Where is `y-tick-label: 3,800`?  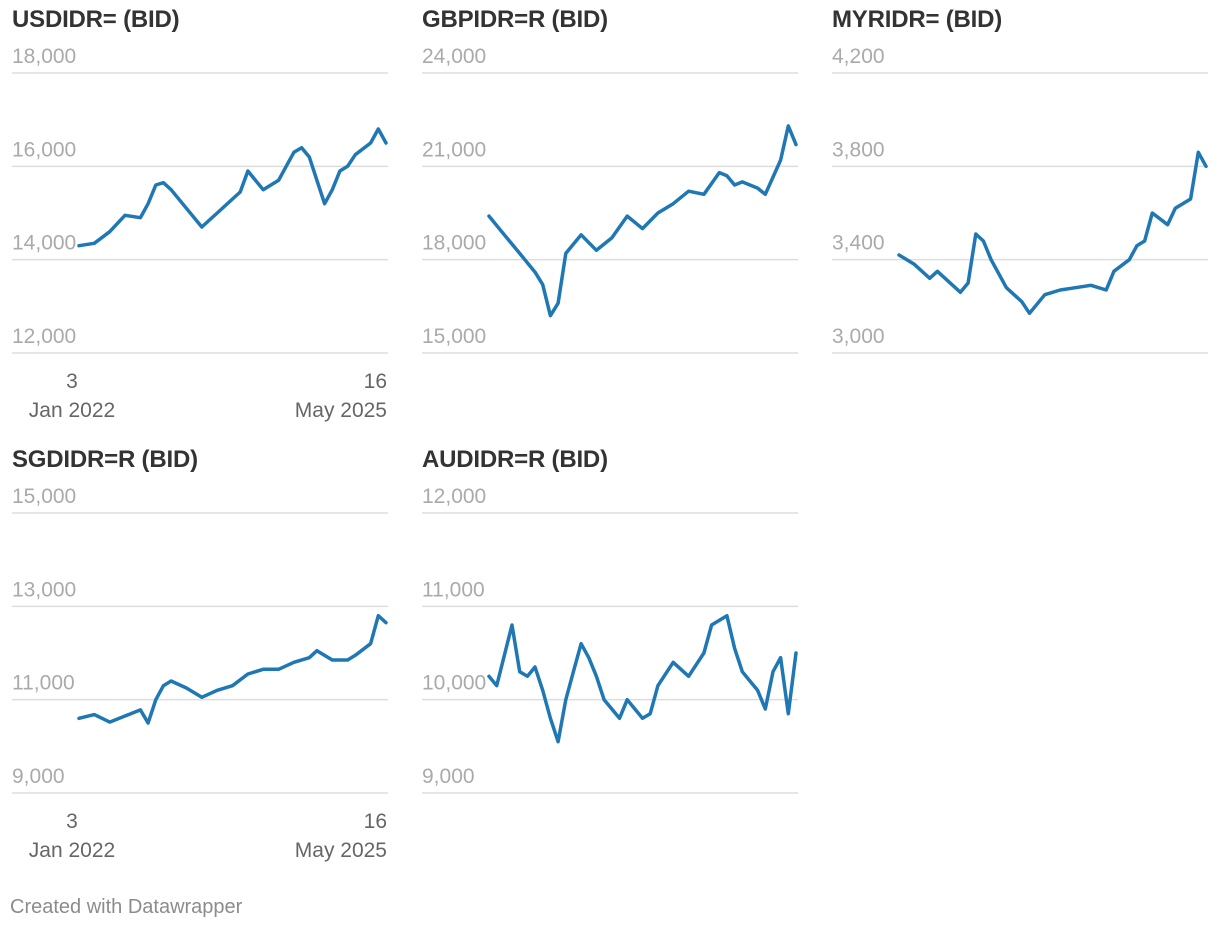 y-tick-label: 3,800 is located at coordinates (858, 149).